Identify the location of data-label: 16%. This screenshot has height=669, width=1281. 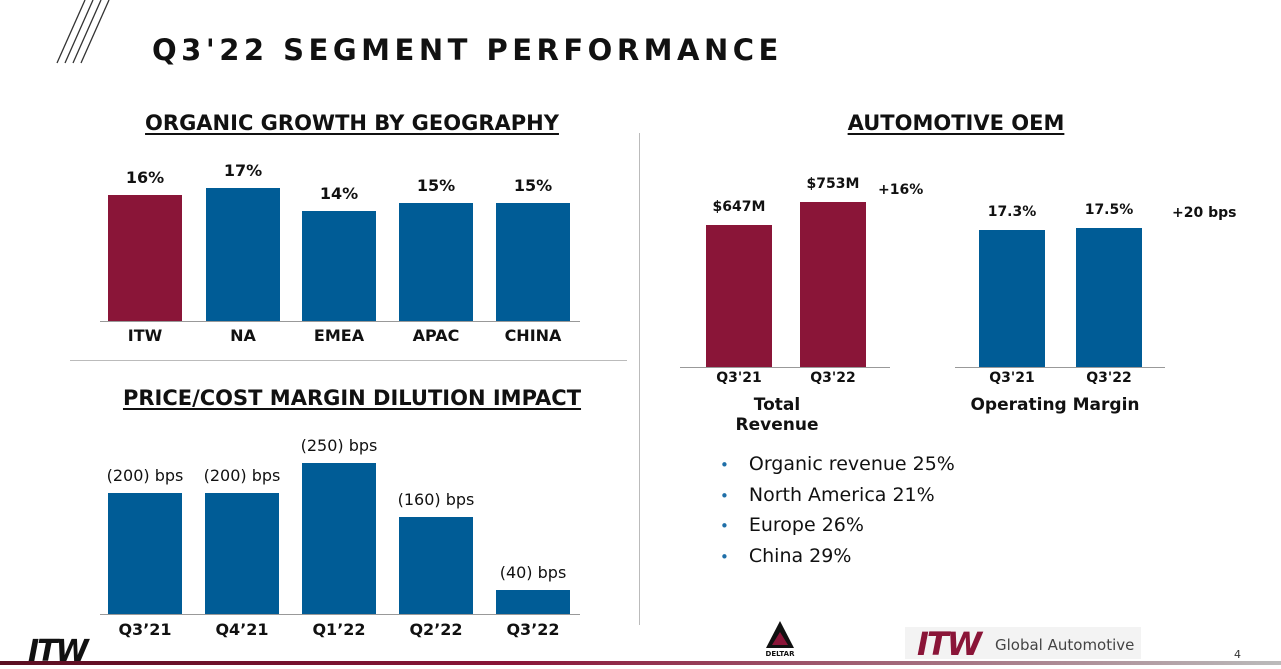
(145, 178).